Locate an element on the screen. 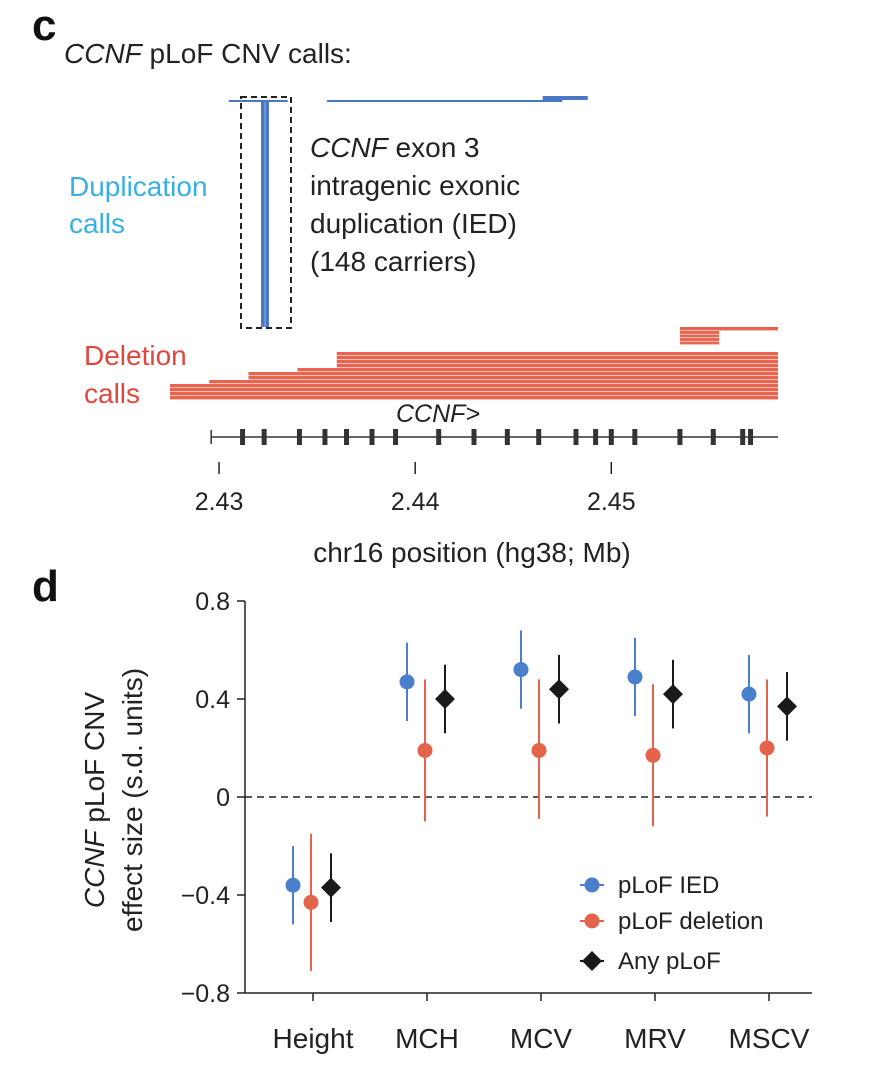 Image resolution: width=872 pixels, height=1090 pixels. x-tick-label-c-0: 2.43 is located at coordinates (219, 502).